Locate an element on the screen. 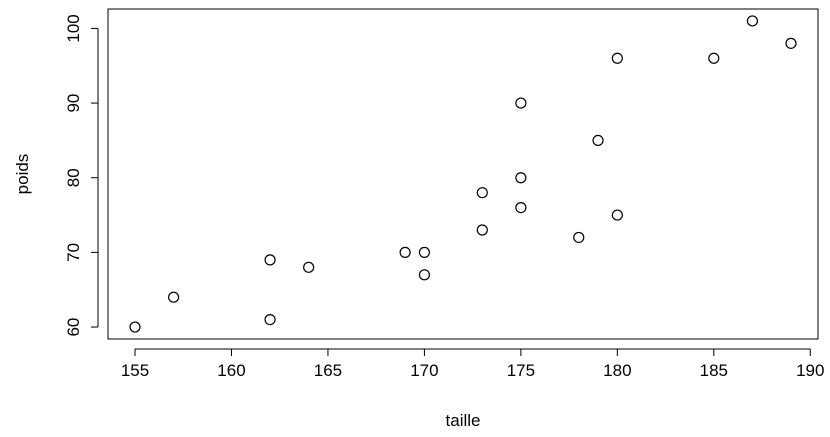 The width and height of the screenshot is (830, 437). x-tick-label: 190 is located at coordinates (810, 370).